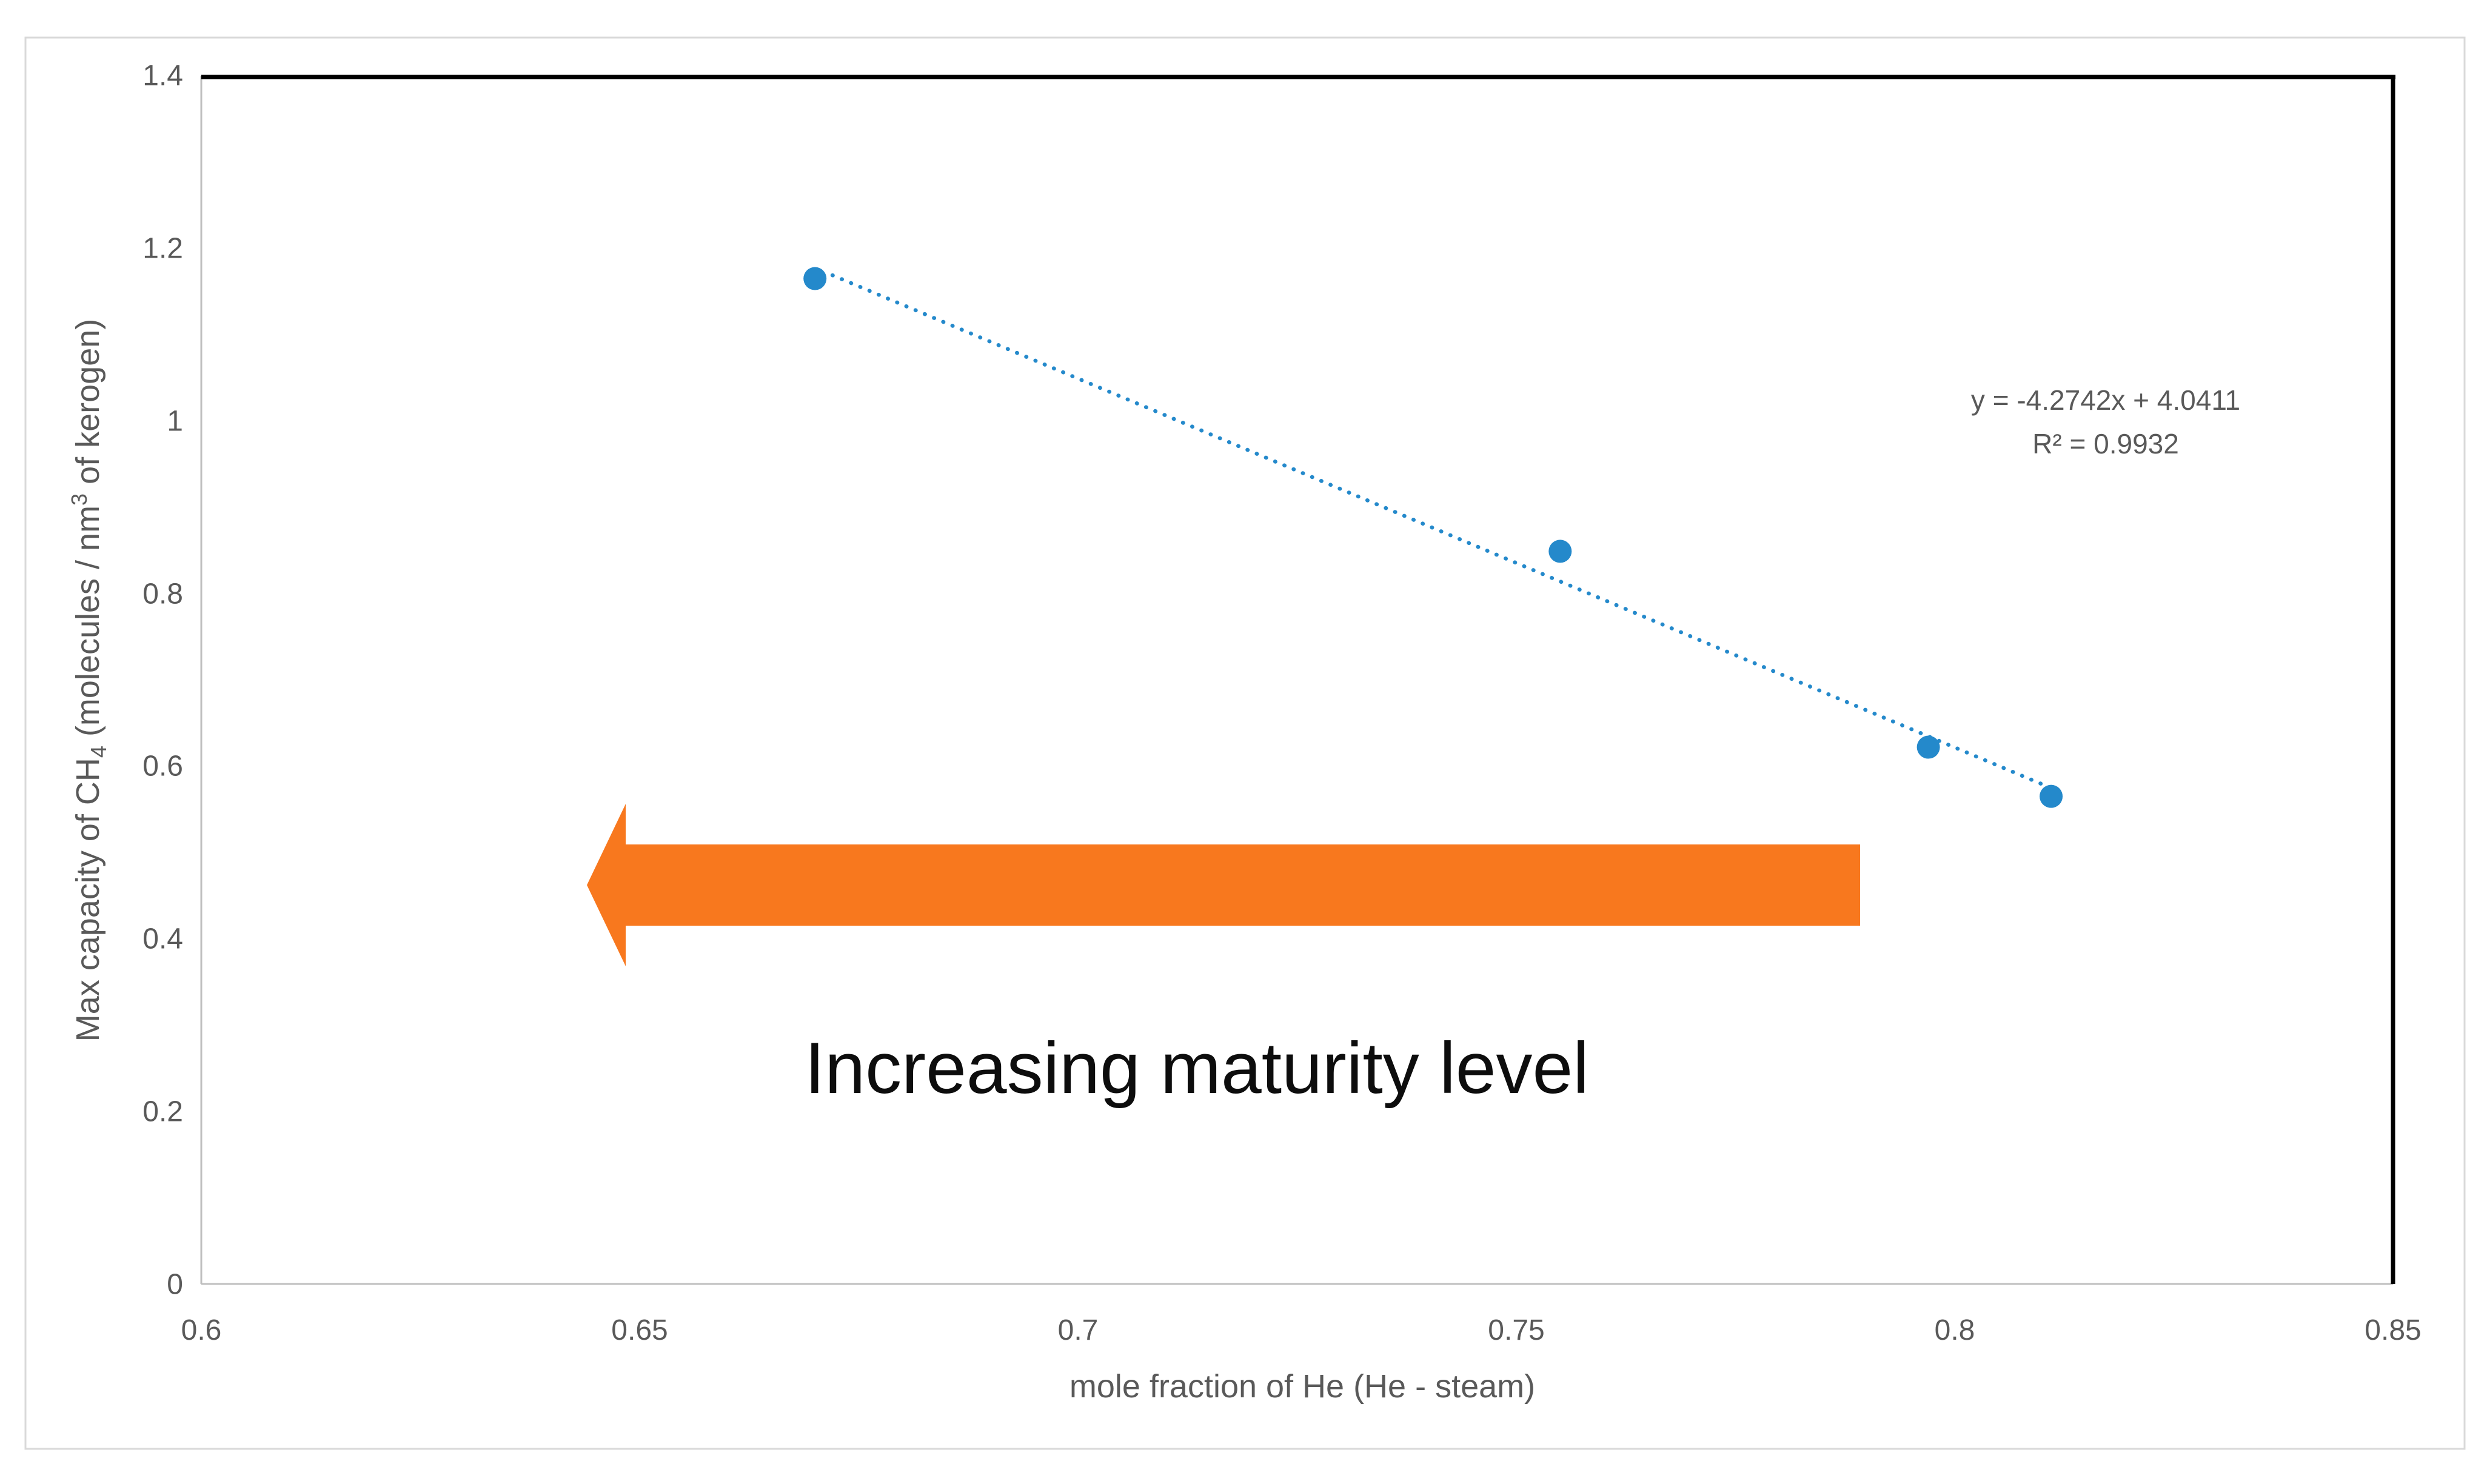 Image resolution: width=2487 pixels, height=1484 pixels. What do you see at coordinates (162, 766) in the screenshot?
I see `y-tick-label: 0.6` at bounding box center [162, 766].